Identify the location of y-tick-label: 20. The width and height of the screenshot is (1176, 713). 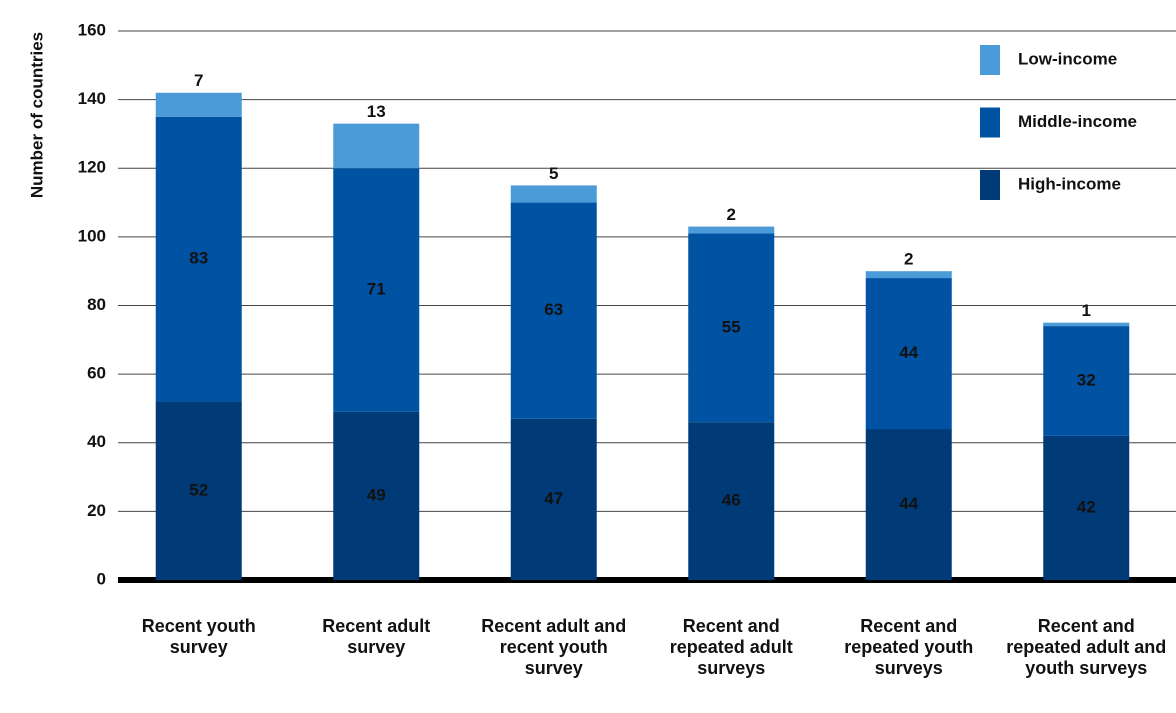
(96, 510).